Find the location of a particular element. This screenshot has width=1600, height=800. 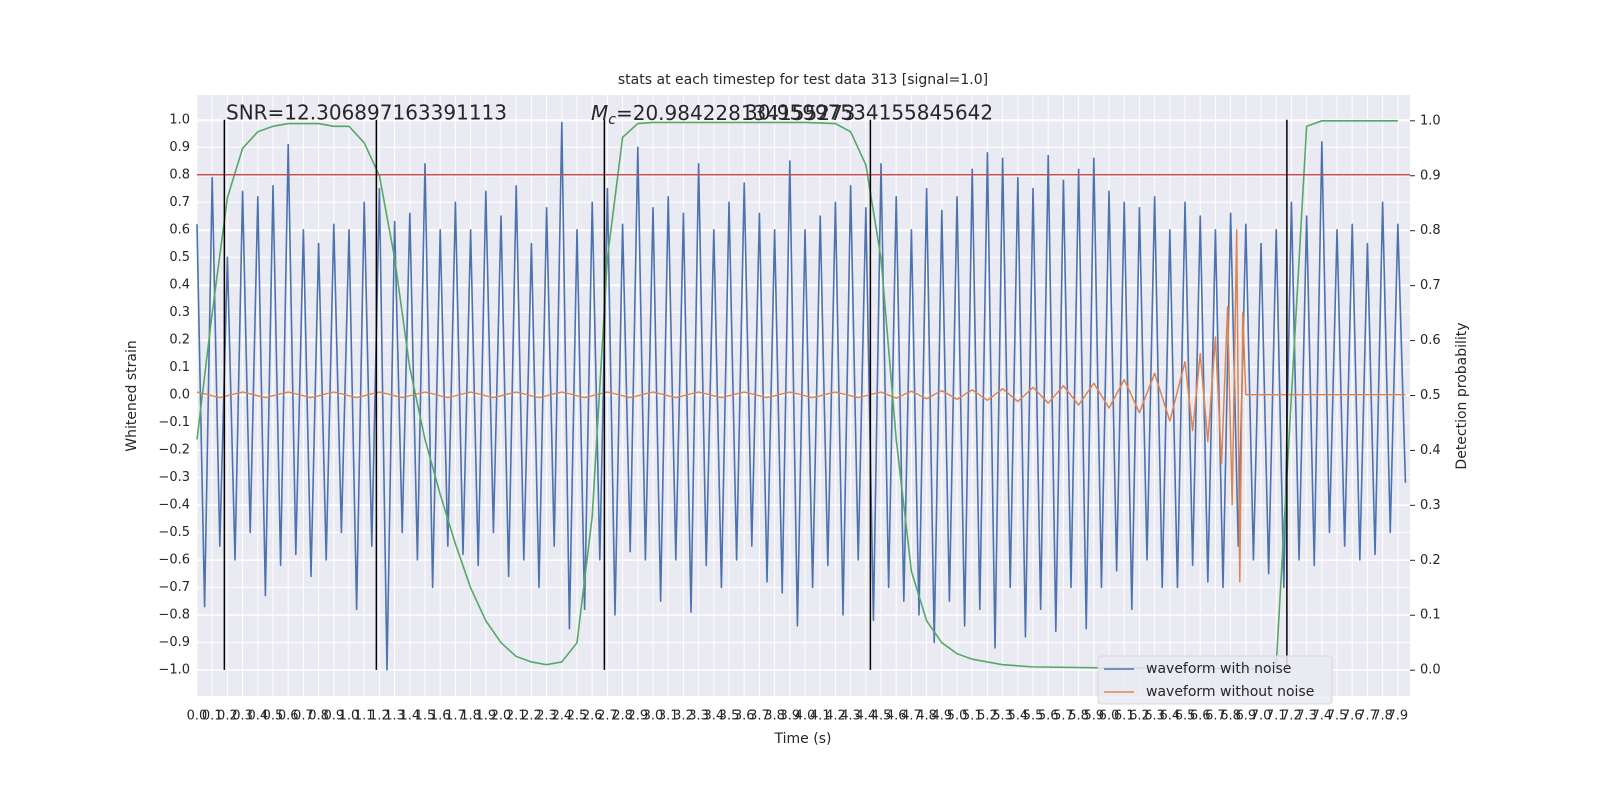

x-tick-label: 4.5 is located at coordinates (881, 716).